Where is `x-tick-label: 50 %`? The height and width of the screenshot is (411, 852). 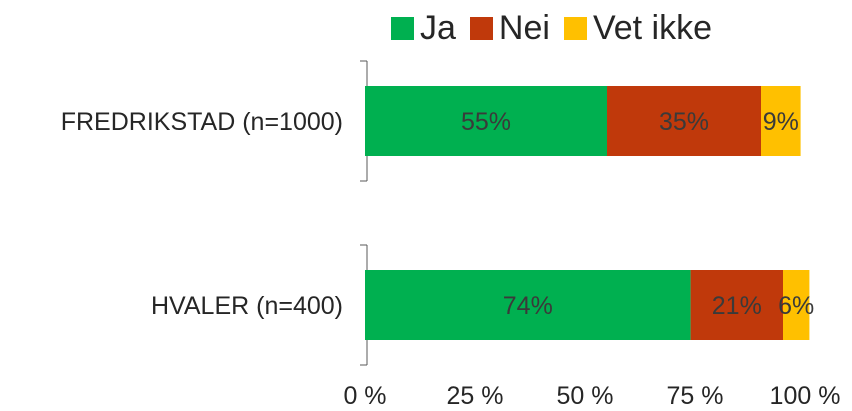
x-tick-label: 50 % is located at coordinates (585, 396).